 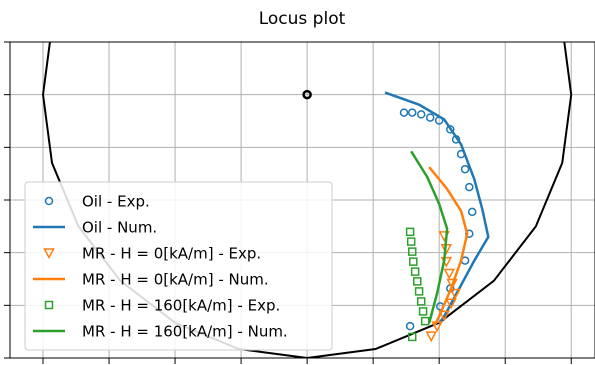 I want to click on legend-label: MR - H = 160[kA/m] - Num., so click(x=185, y=332).